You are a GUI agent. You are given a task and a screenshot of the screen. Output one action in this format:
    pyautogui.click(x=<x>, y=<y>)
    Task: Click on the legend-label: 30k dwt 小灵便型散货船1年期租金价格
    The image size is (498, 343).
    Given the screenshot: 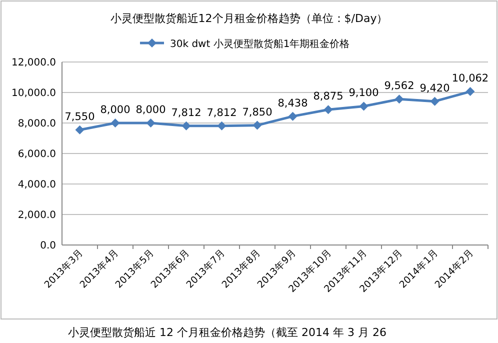 What is the action you would take?
    pyautogui.click(x=260, y=44)
    